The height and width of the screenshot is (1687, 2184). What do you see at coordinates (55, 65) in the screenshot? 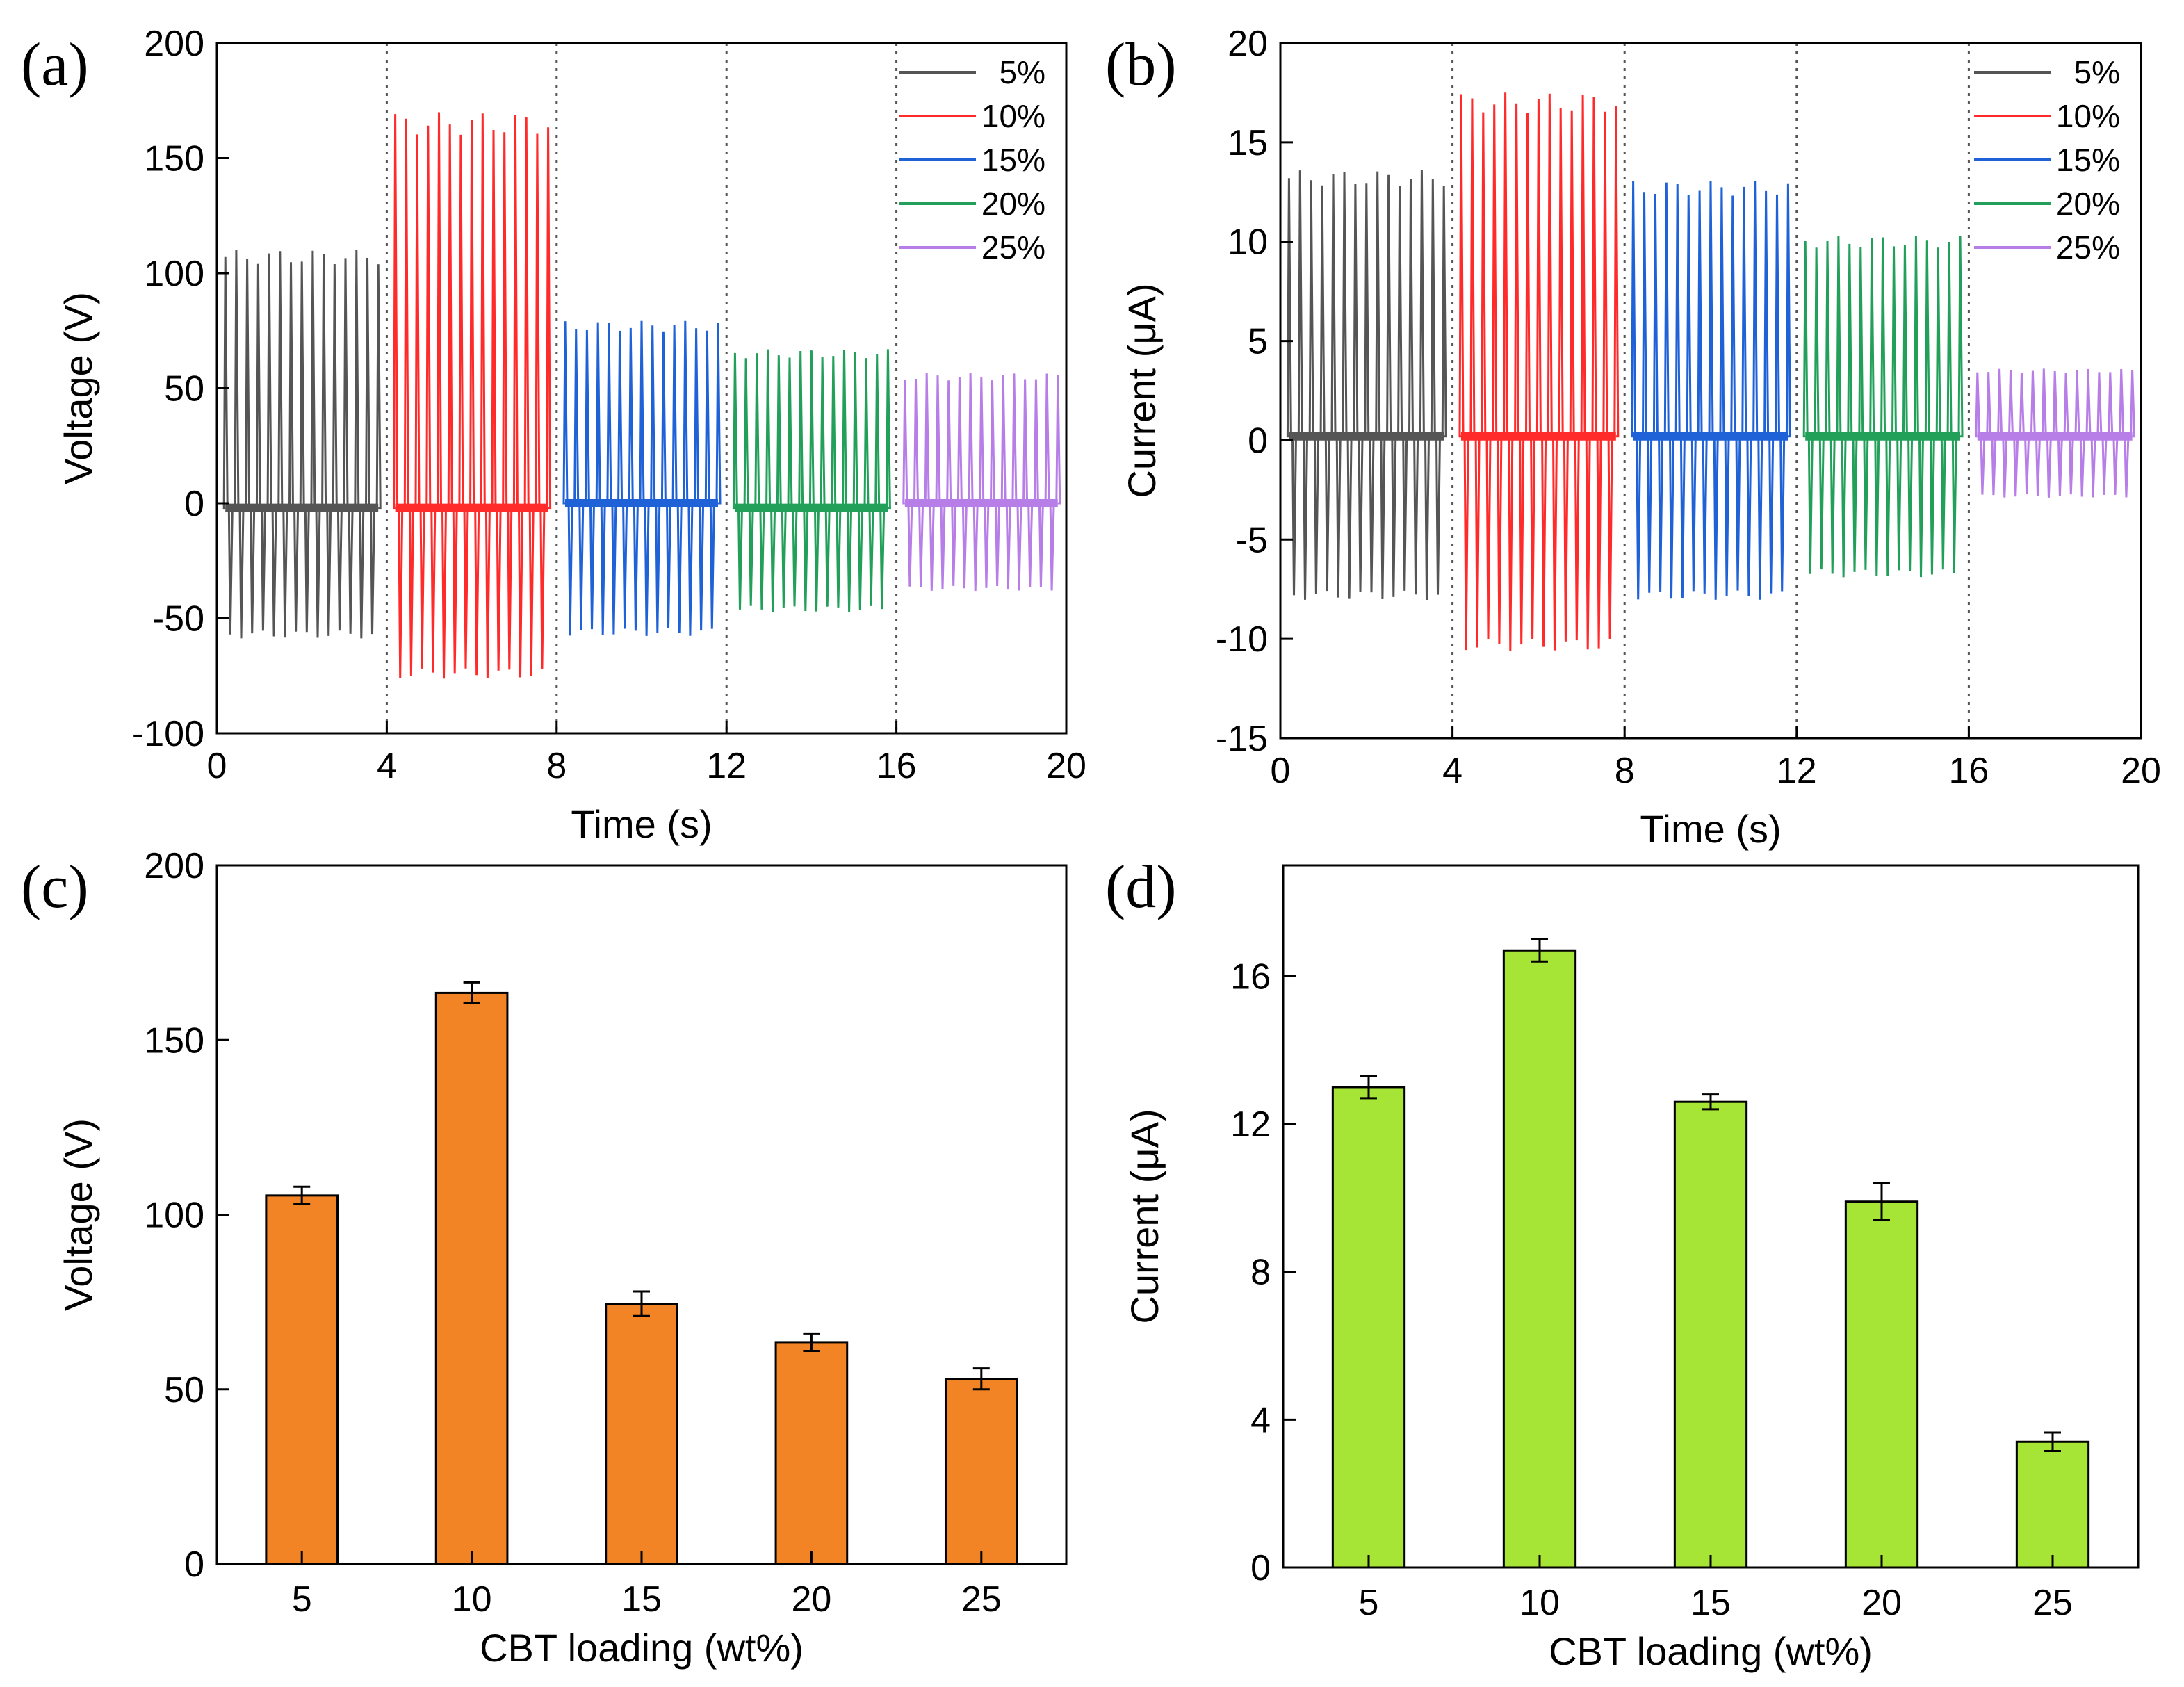
I see `panel-label: (a)` at bounding box center [55, 65].